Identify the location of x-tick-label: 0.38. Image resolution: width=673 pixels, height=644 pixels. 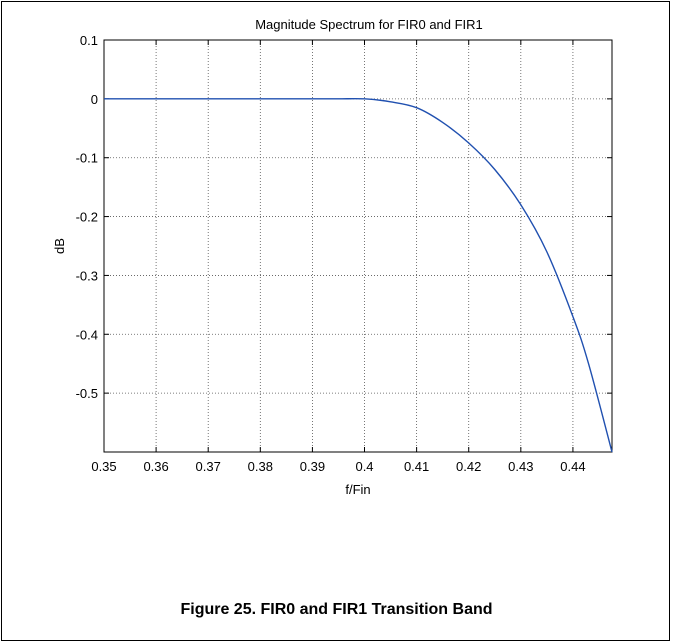
(260, 466).